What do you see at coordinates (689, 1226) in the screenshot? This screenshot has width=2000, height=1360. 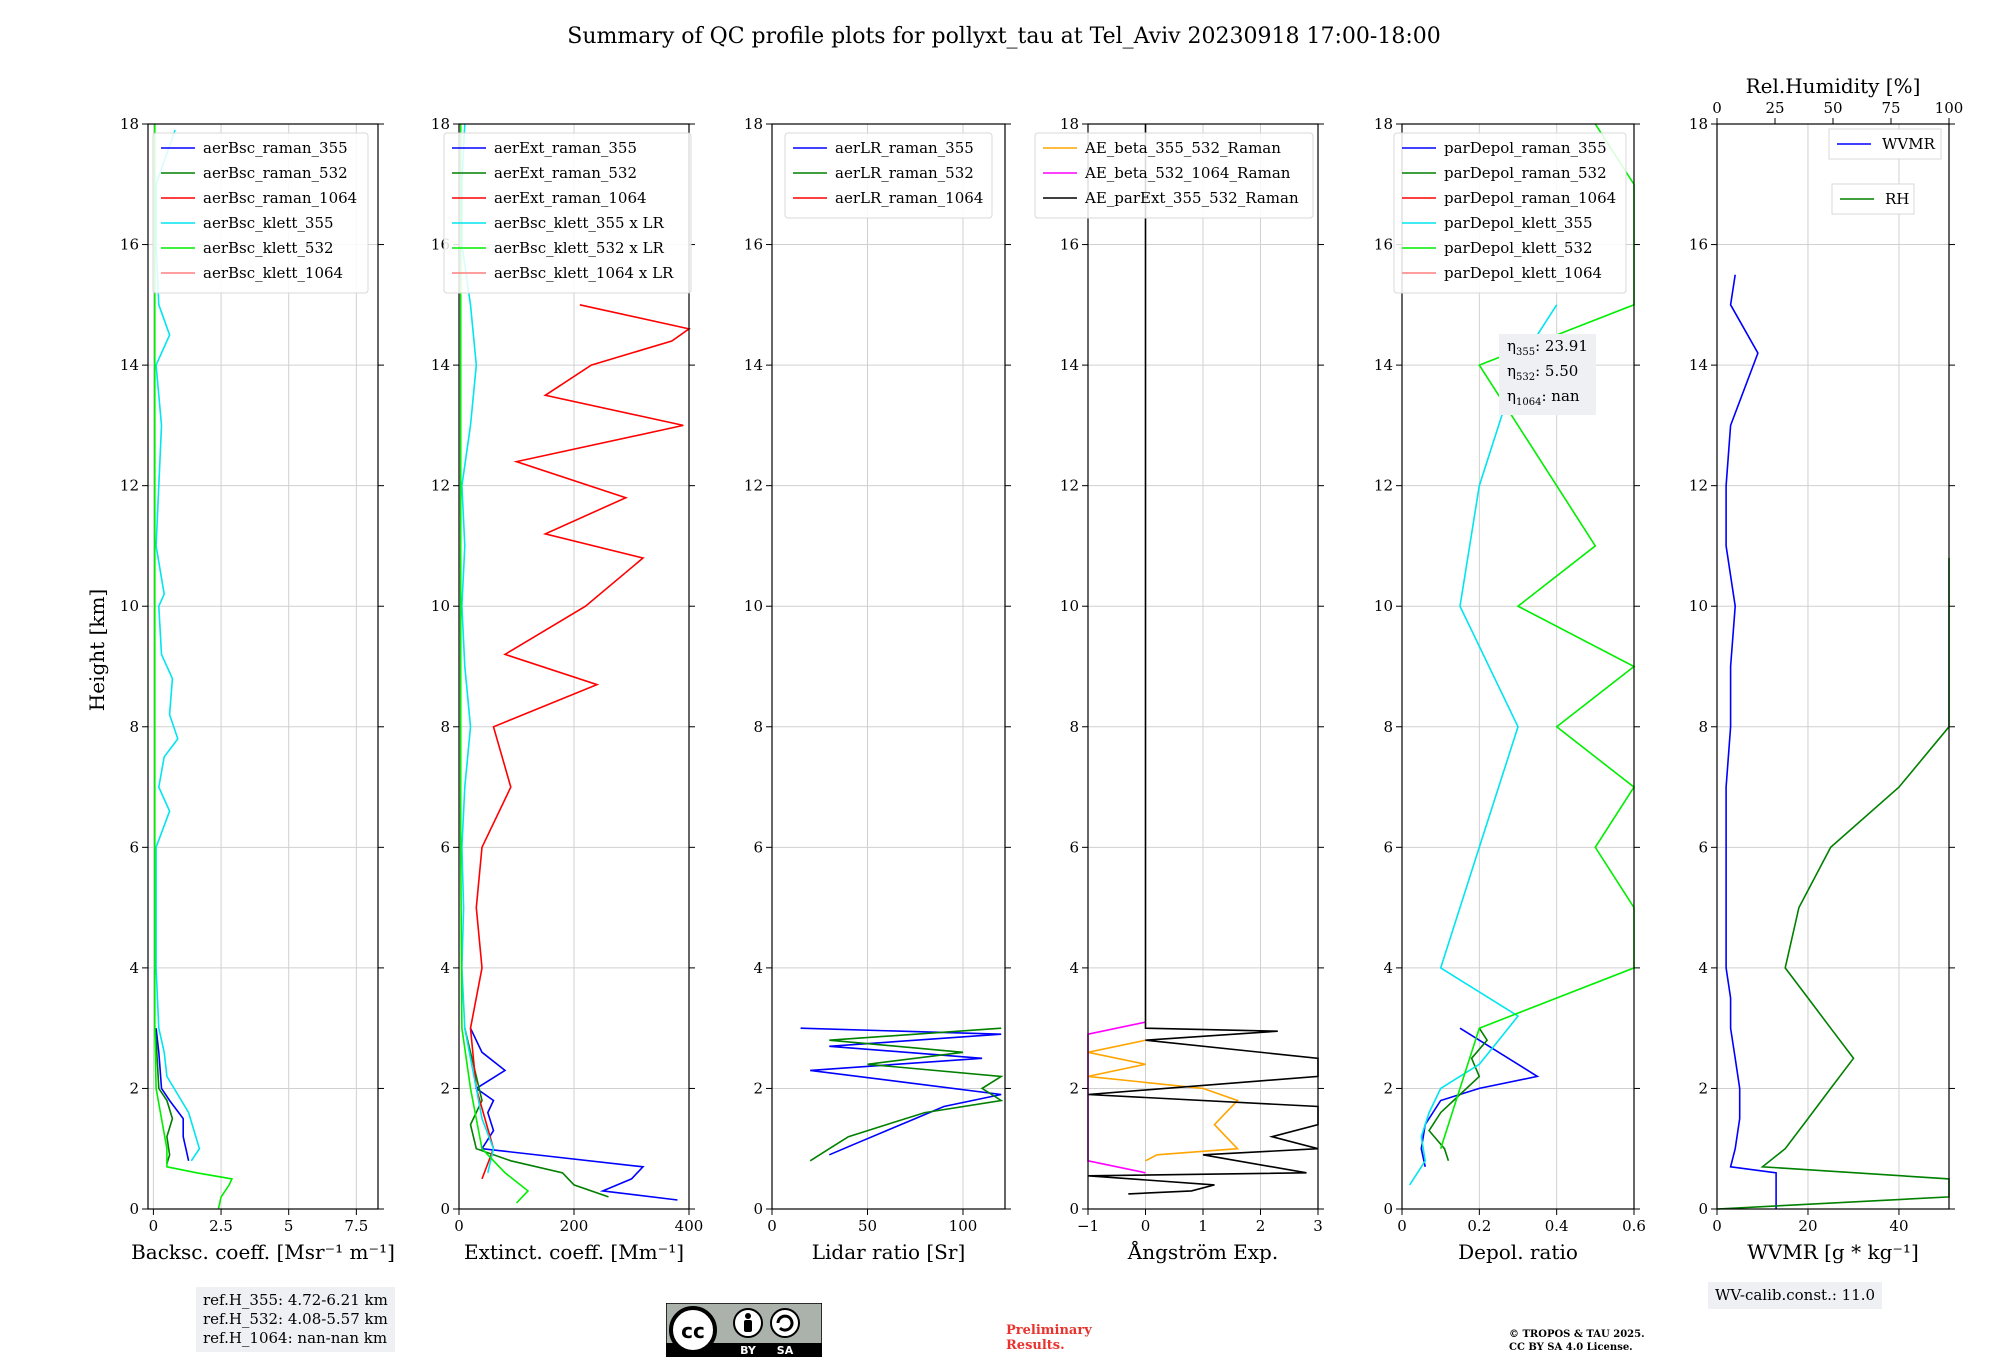 I see `xtick-label: 400` at bounding box center [689, 1226].